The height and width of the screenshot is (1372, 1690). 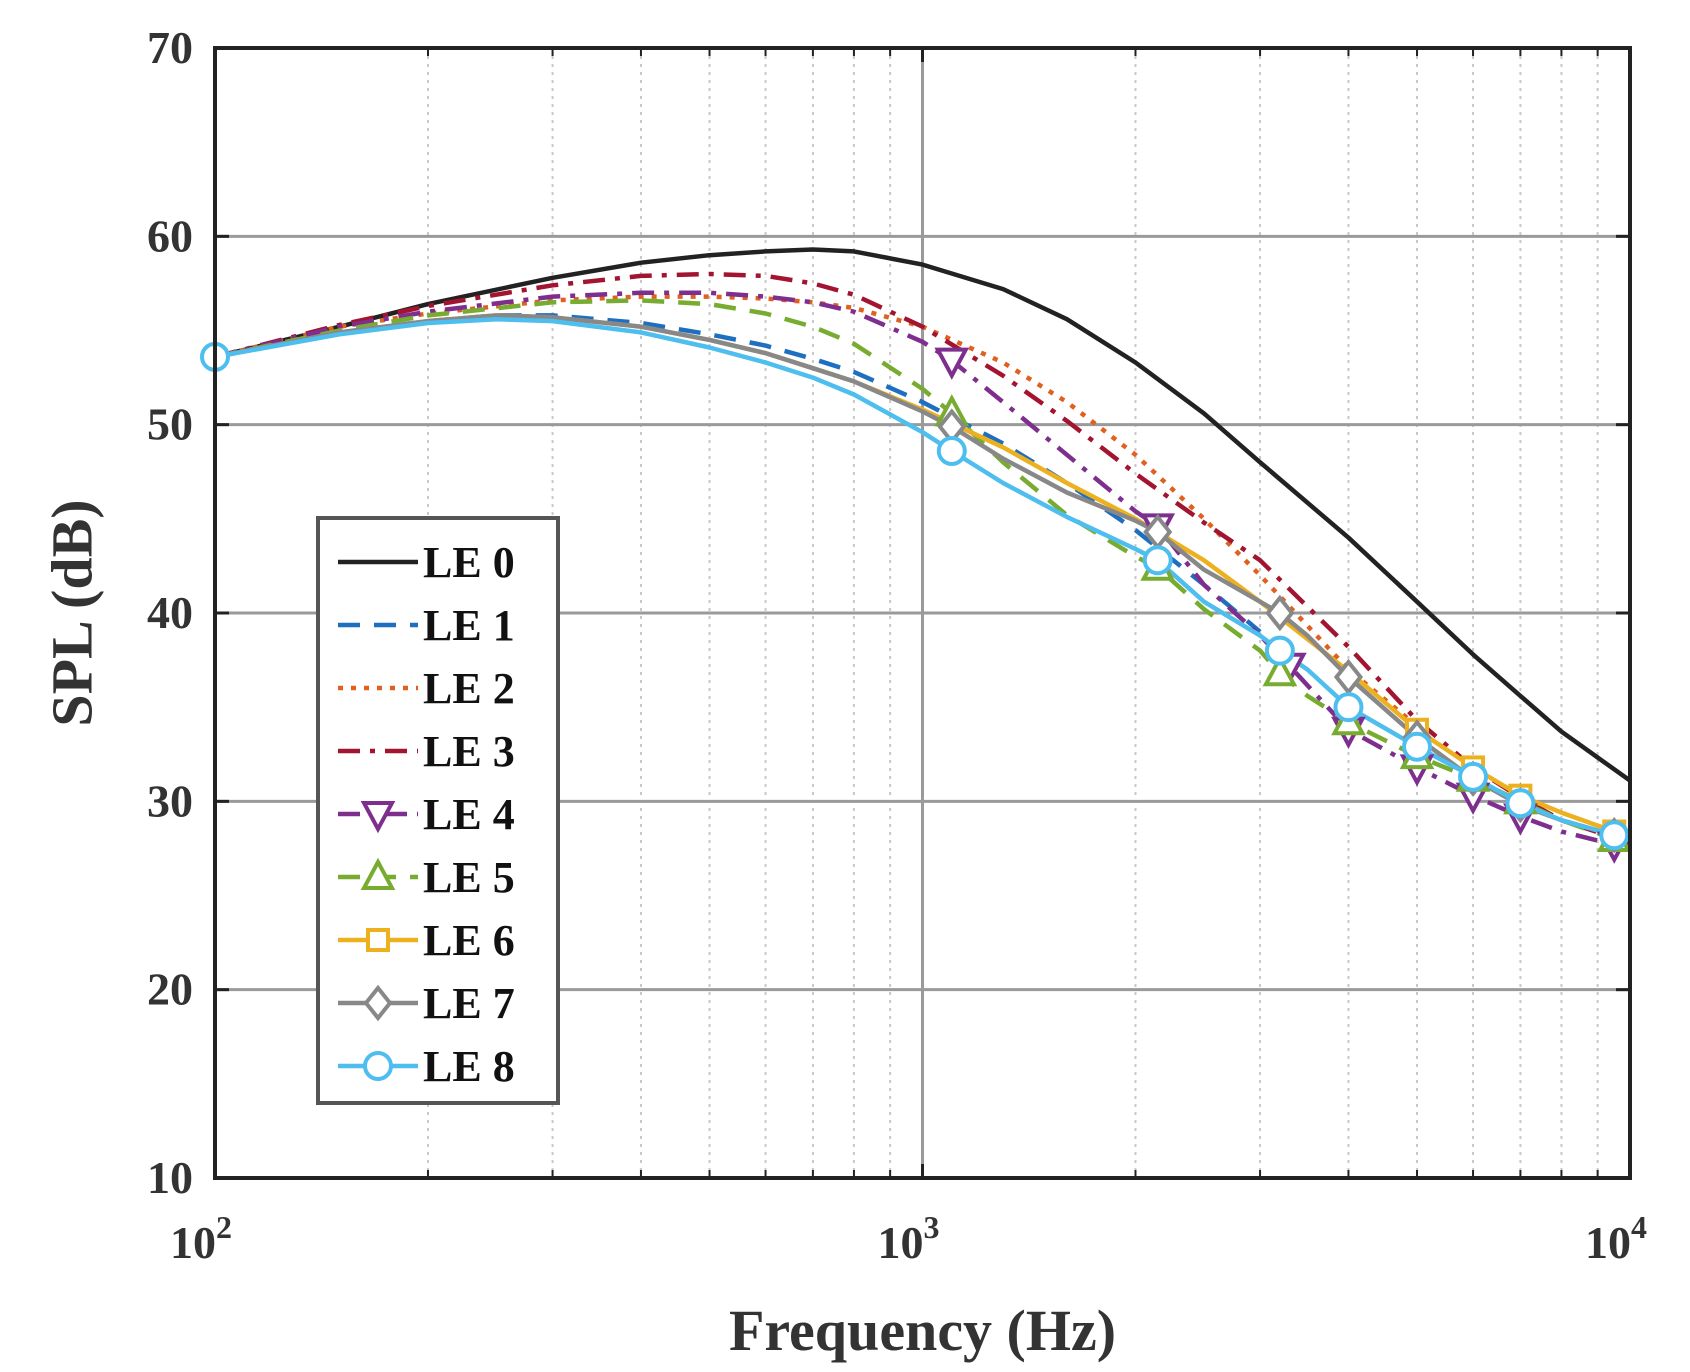 What do you see at coordinates (469, 562) in the screenshot?
I see `legend-label-le0: LE 0` at bounding box center [469, 562].